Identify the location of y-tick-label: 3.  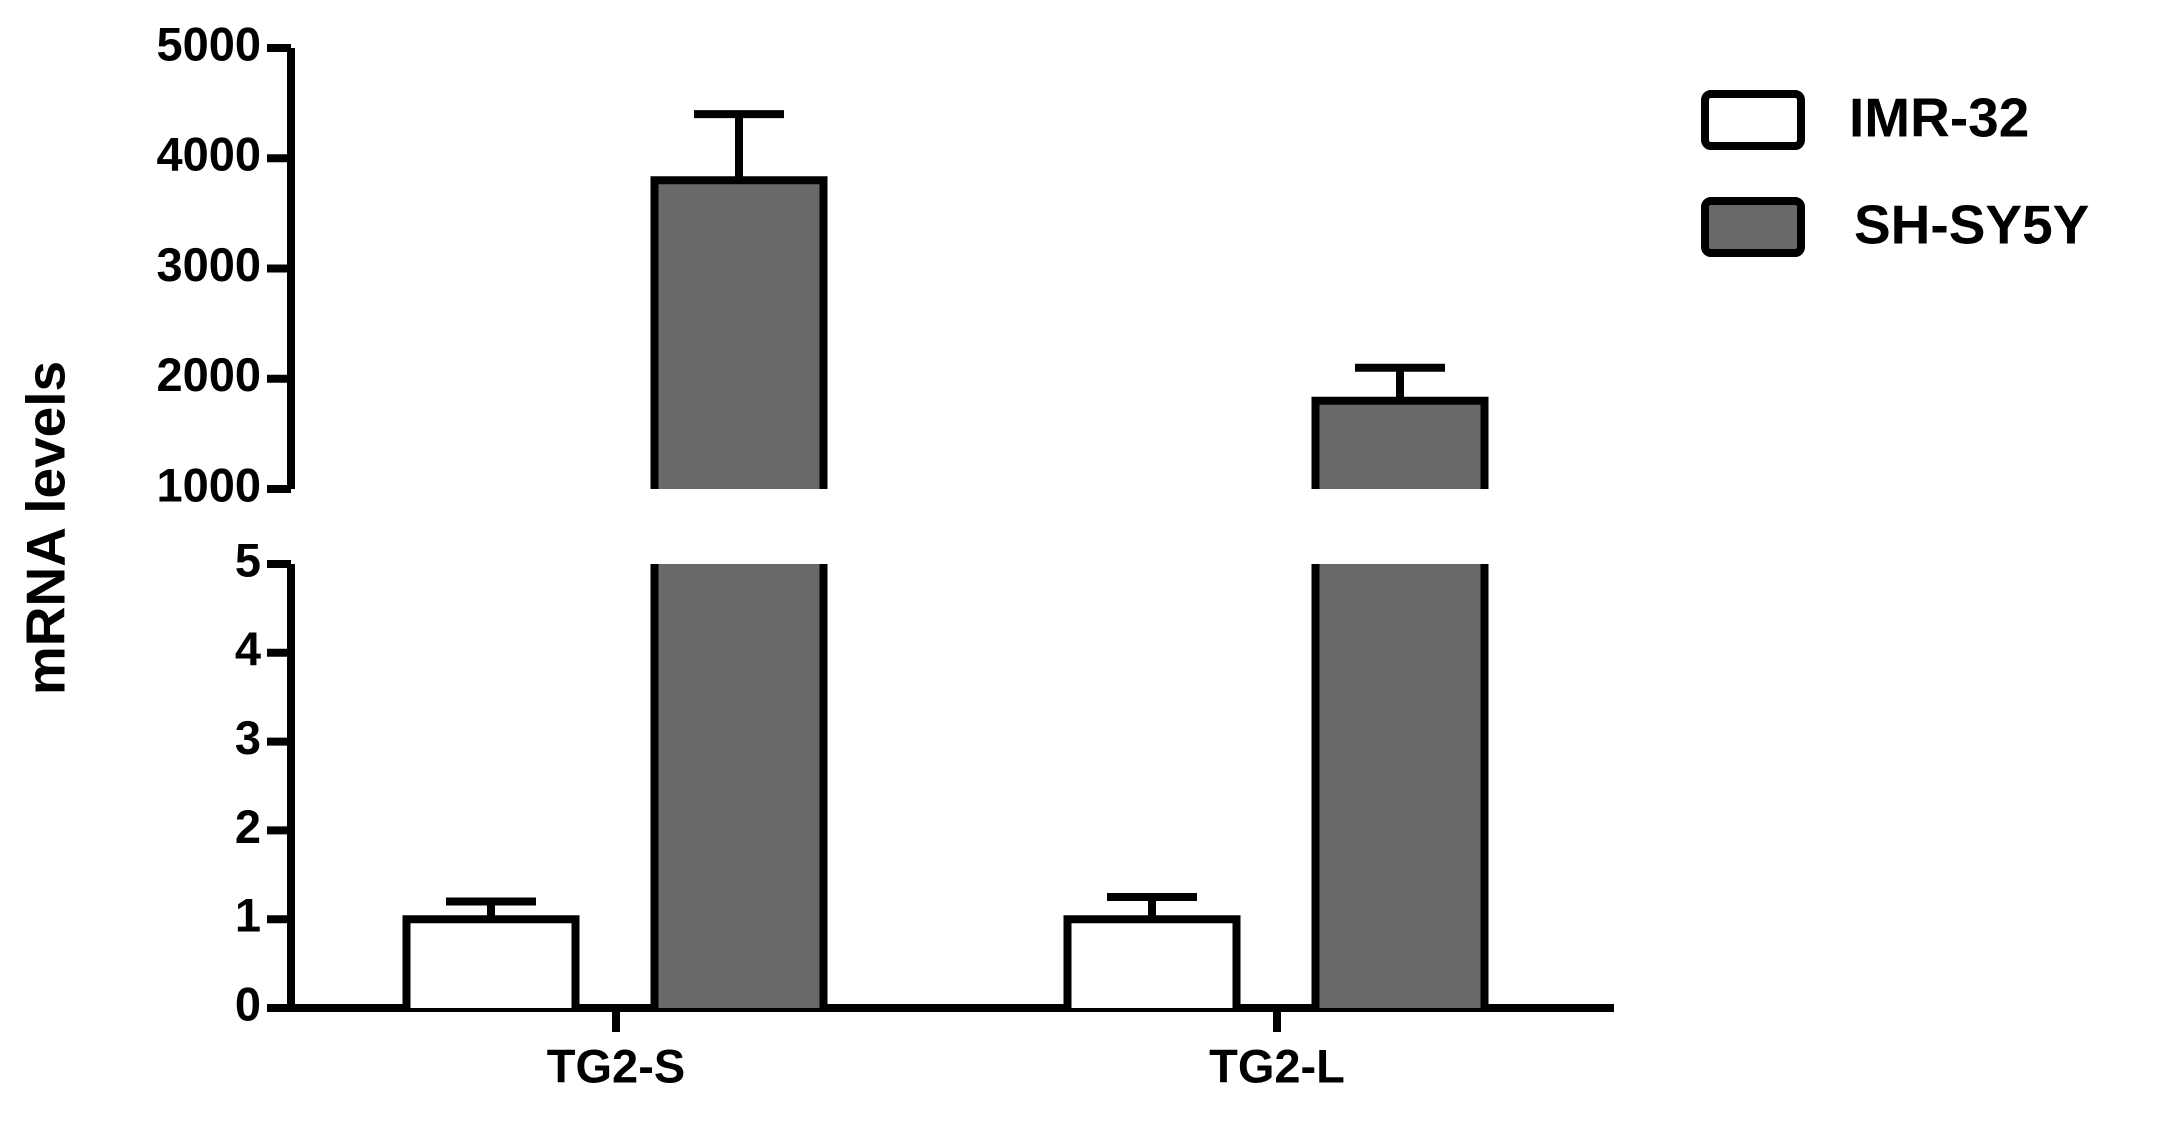
(248, 737).